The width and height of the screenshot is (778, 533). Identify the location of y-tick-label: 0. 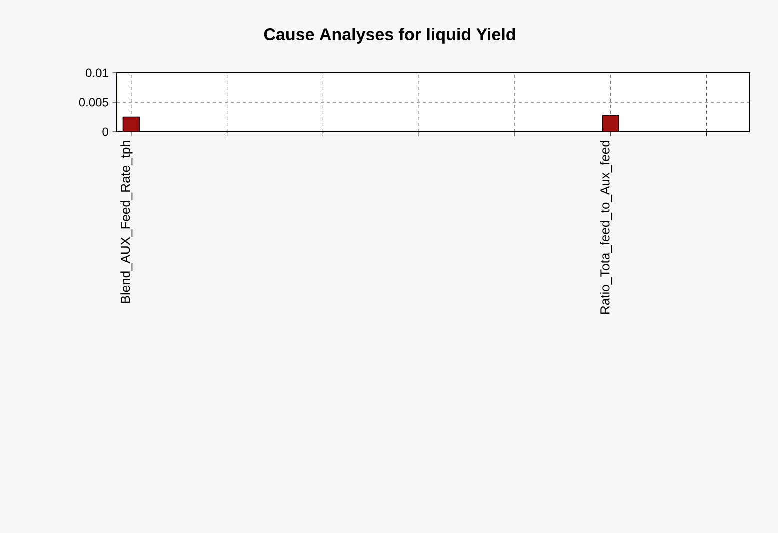
(105, 132).